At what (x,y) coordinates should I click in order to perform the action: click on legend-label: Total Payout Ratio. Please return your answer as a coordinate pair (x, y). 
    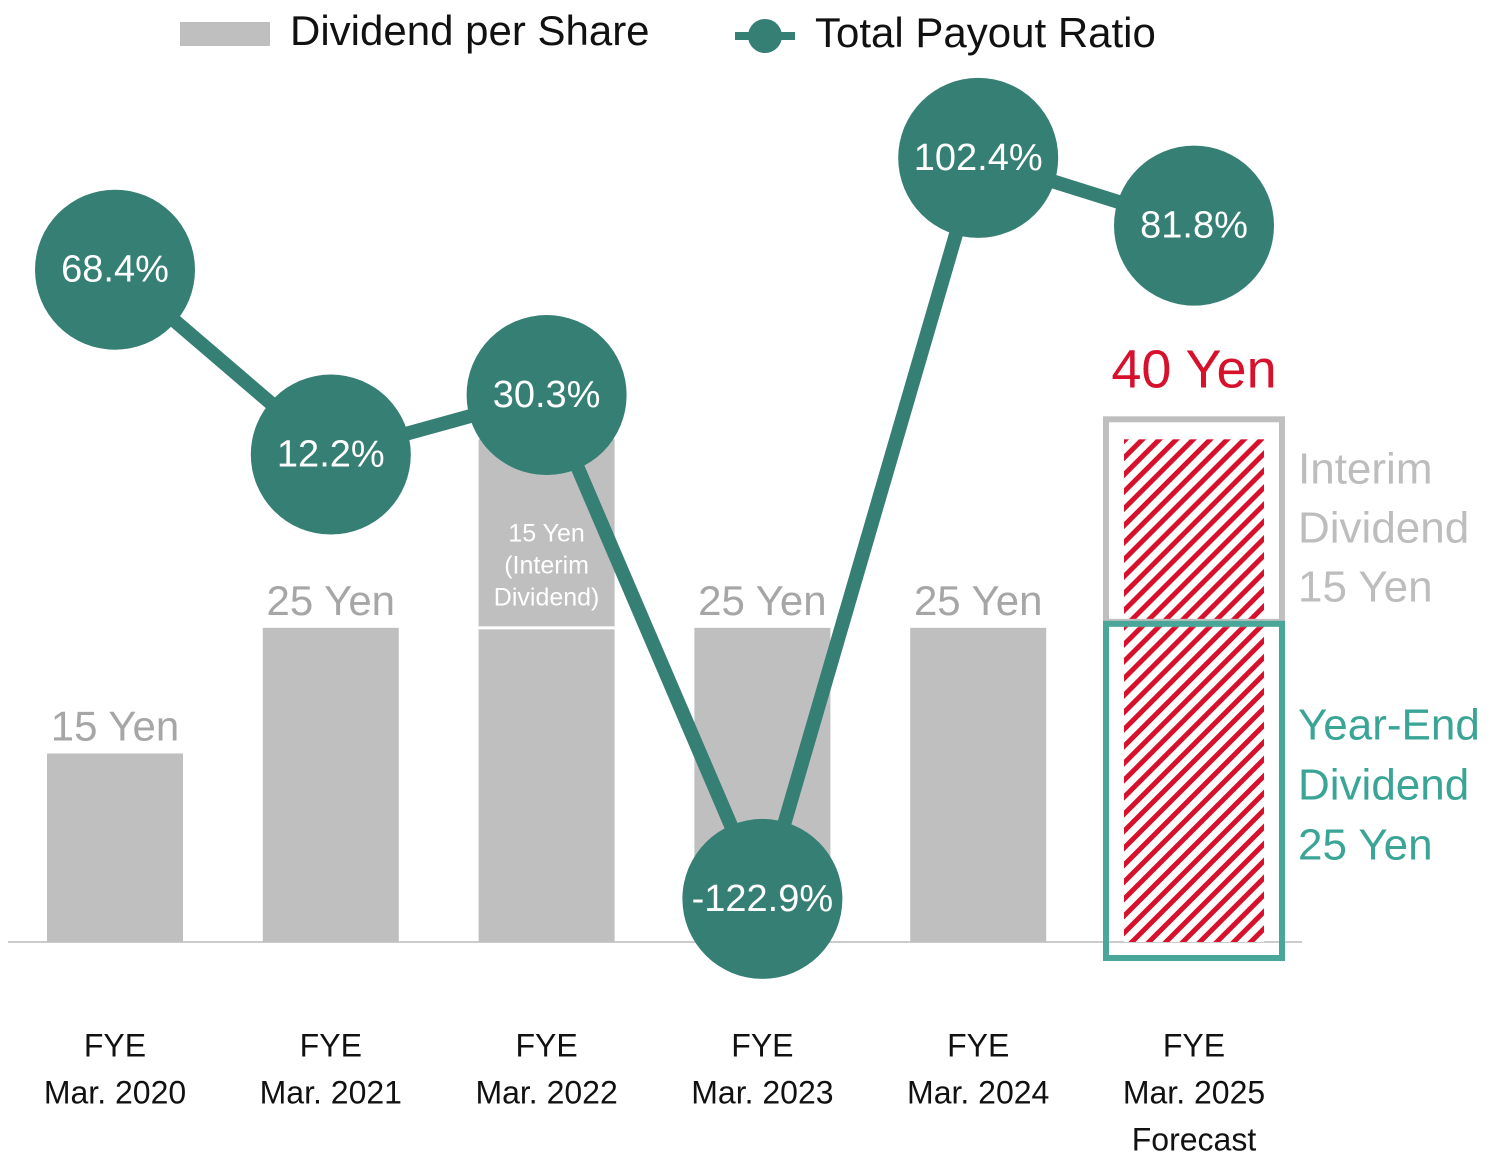
    Looking at the image, I should click on (985, 32).